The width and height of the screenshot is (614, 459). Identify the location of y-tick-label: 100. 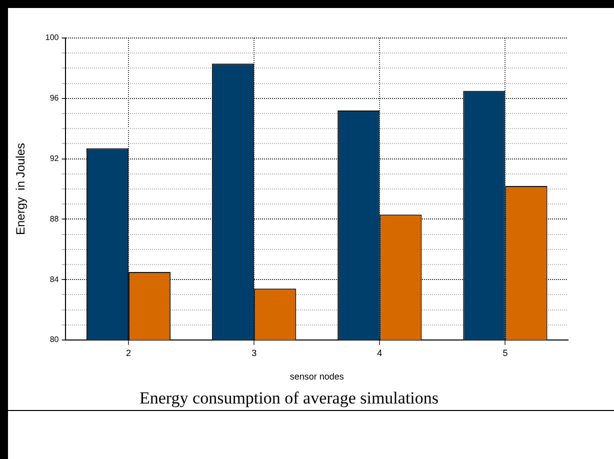
(52, 37).